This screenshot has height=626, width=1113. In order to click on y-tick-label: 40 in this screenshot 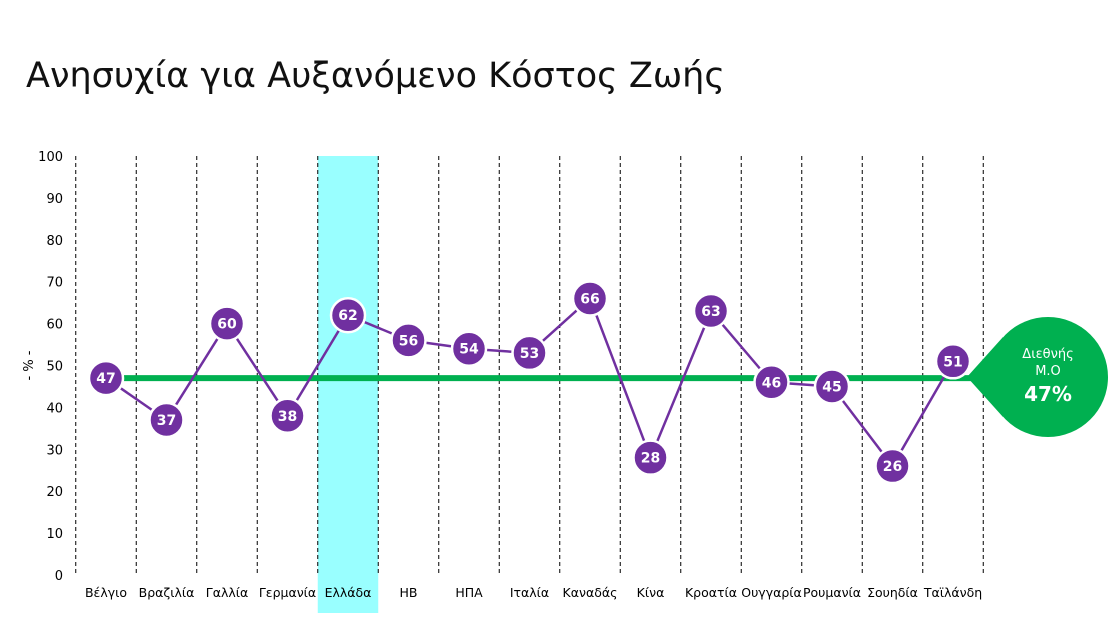, I will do `click(54, 408)`.